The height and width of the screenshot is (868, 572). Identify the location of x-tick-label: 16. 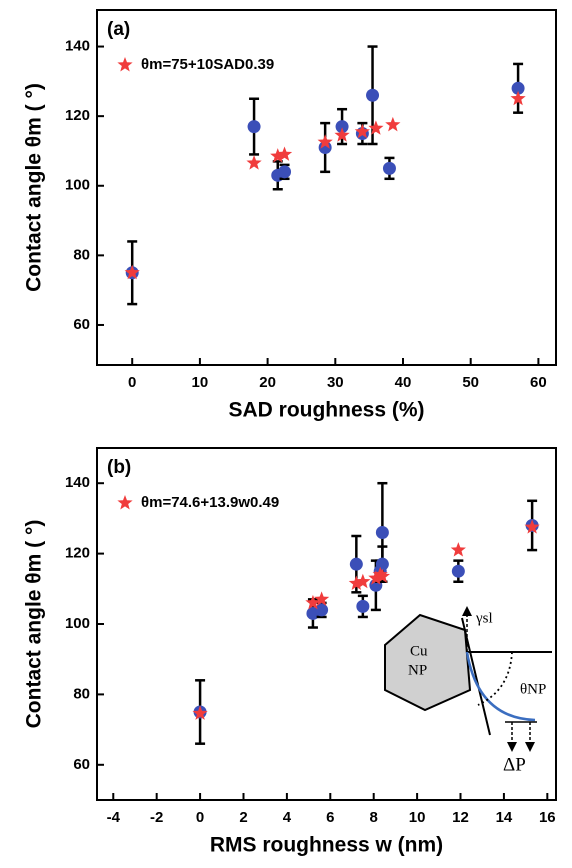
(547, 817).